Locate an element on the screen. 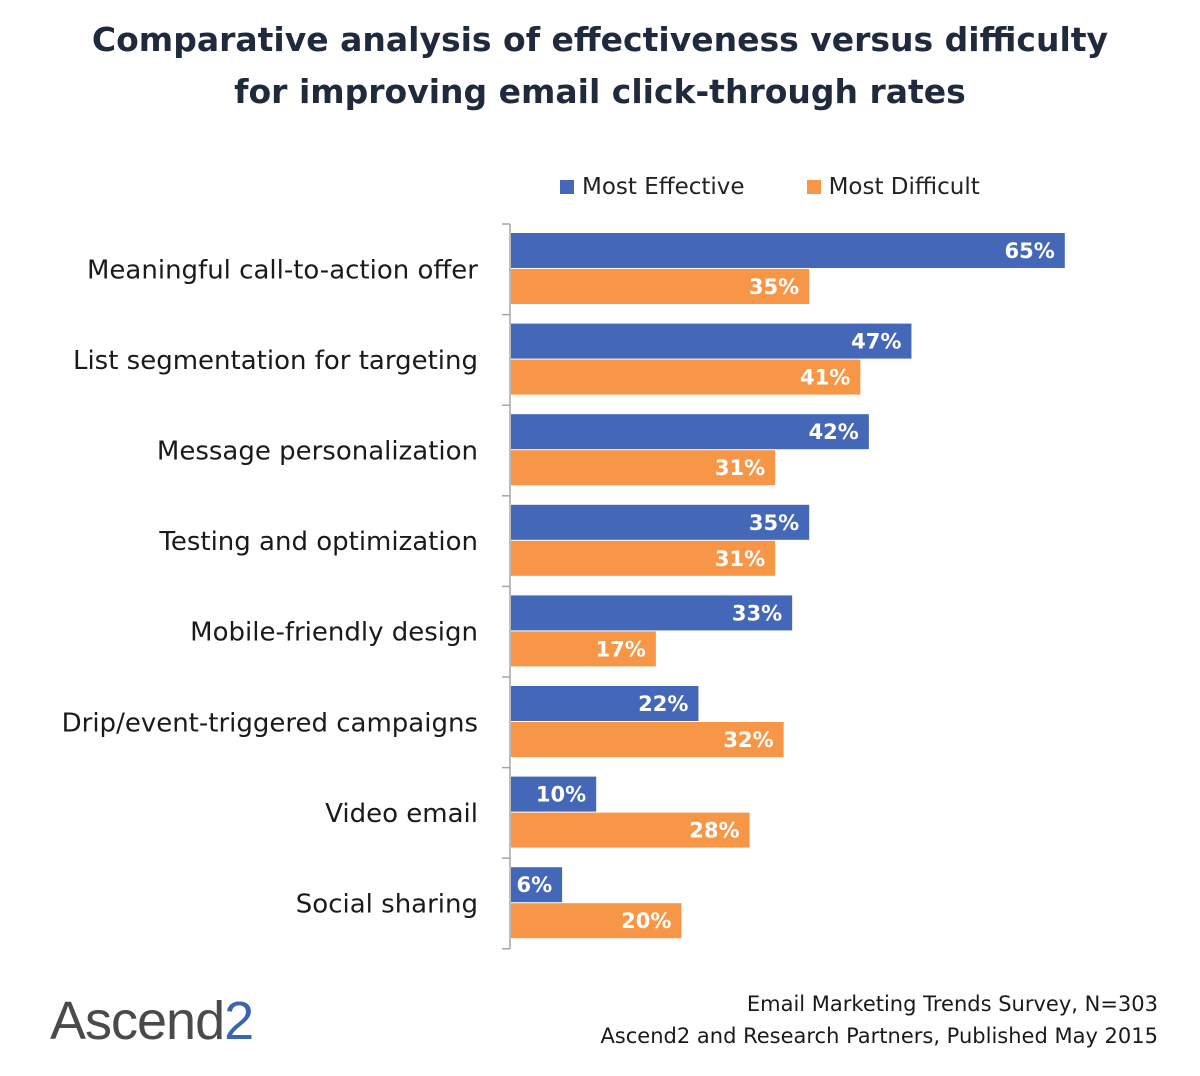 Image resolution: width=1200 pixels, height=1076 pixels. bar-most-difficult-mobile-friendly-design is located at coordinates (583, 649).